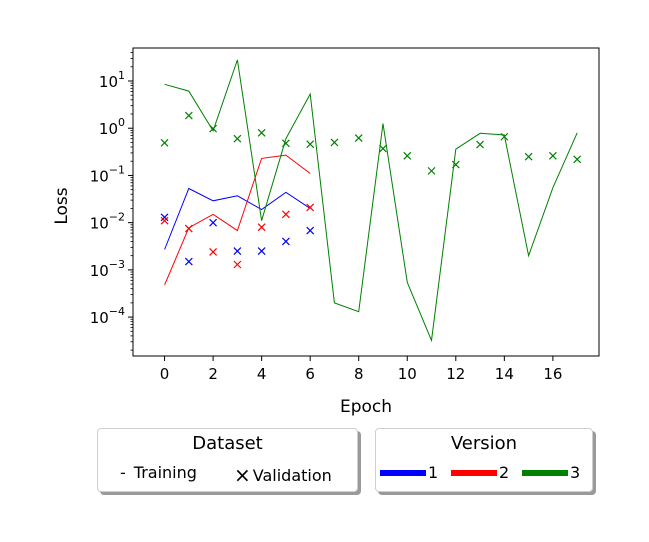 The height and width of the screenshot is (542, 649). I want to click on x-tick-label: 16, so click(552, 374).